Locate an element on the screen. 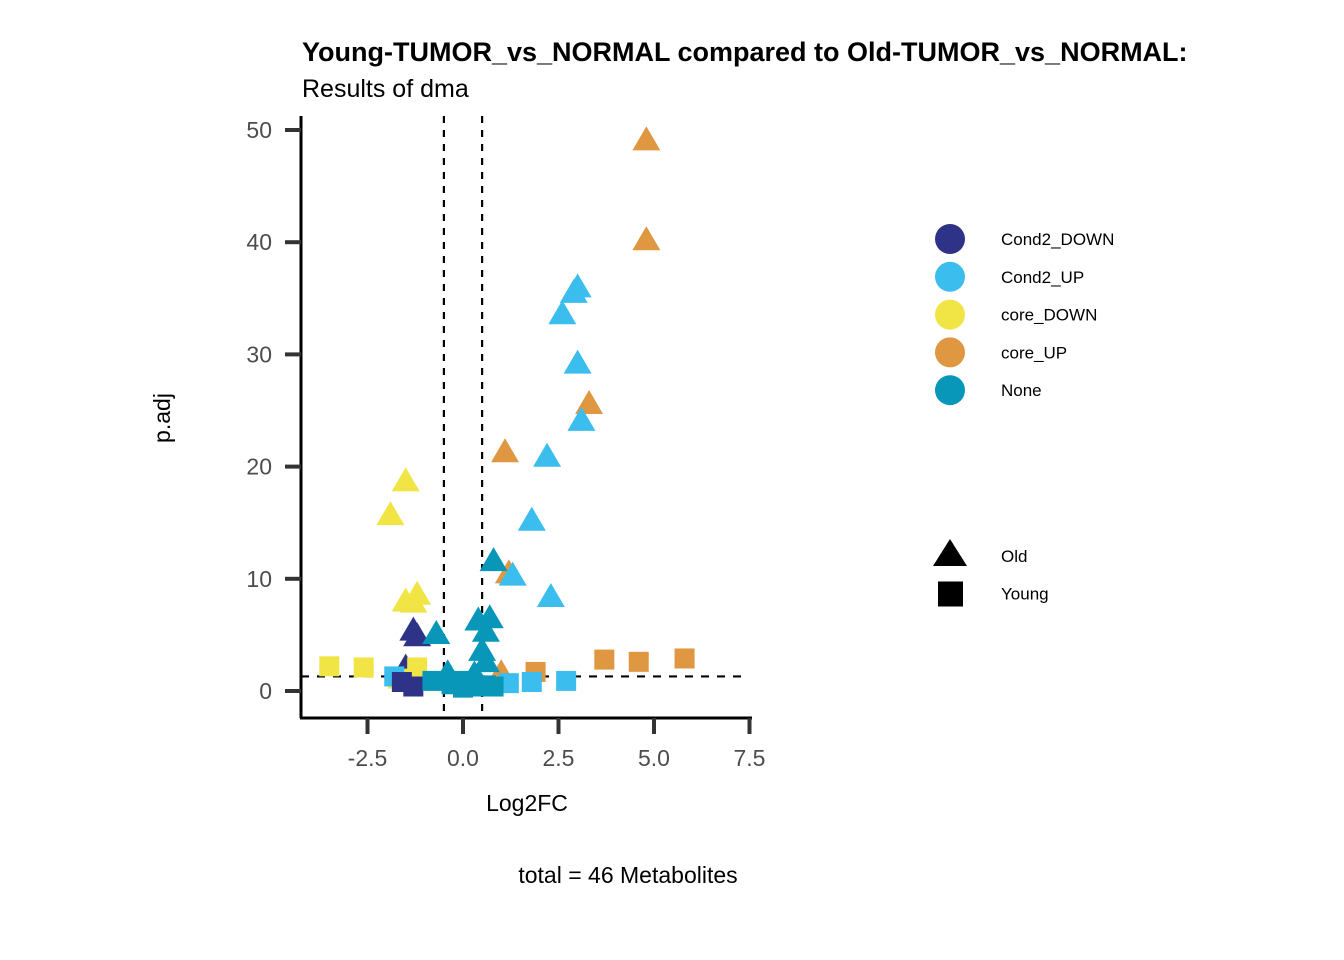 The height and width of the screenshot is (960, 1344). legend-shape-label: Old is located at coordinates (1014, 556).